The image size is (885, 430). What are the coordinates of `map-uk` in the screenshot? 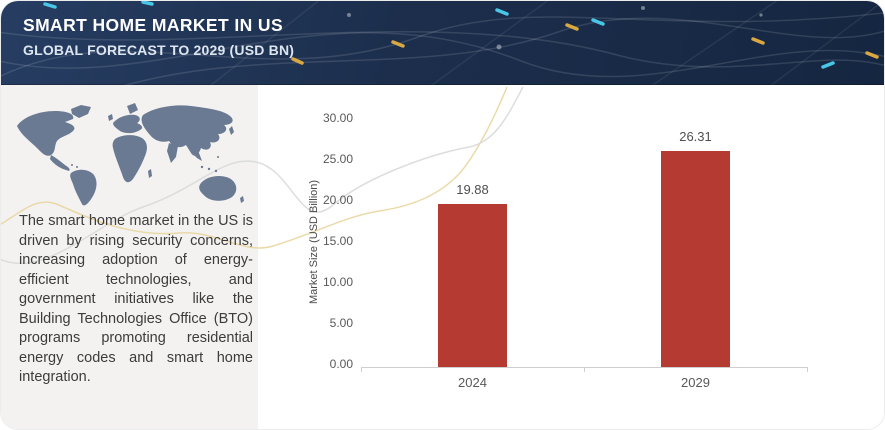 It's located at (110, 117).